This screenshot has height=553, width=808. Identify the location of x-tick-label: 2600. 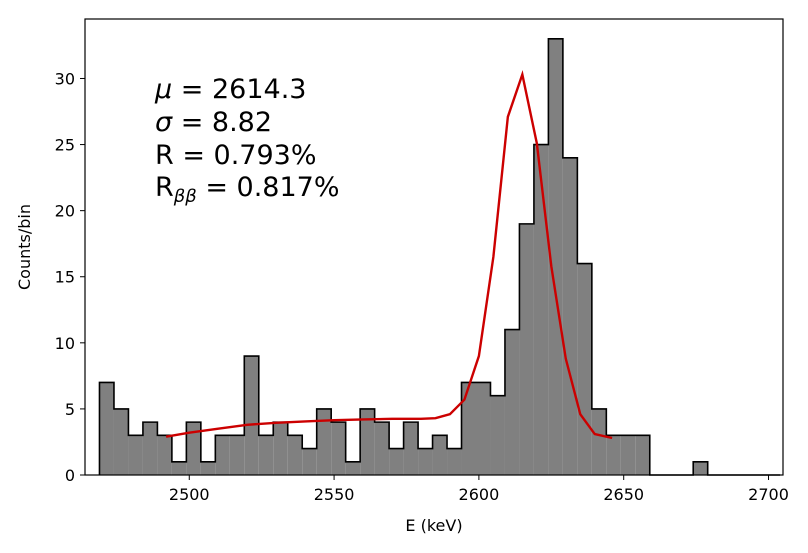
(479, 494).